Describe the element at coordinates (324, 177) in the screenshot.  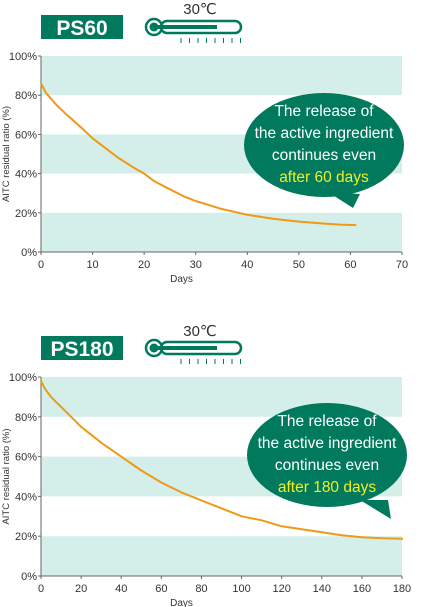
I see `callout-highlight: after 60 days` at that location.